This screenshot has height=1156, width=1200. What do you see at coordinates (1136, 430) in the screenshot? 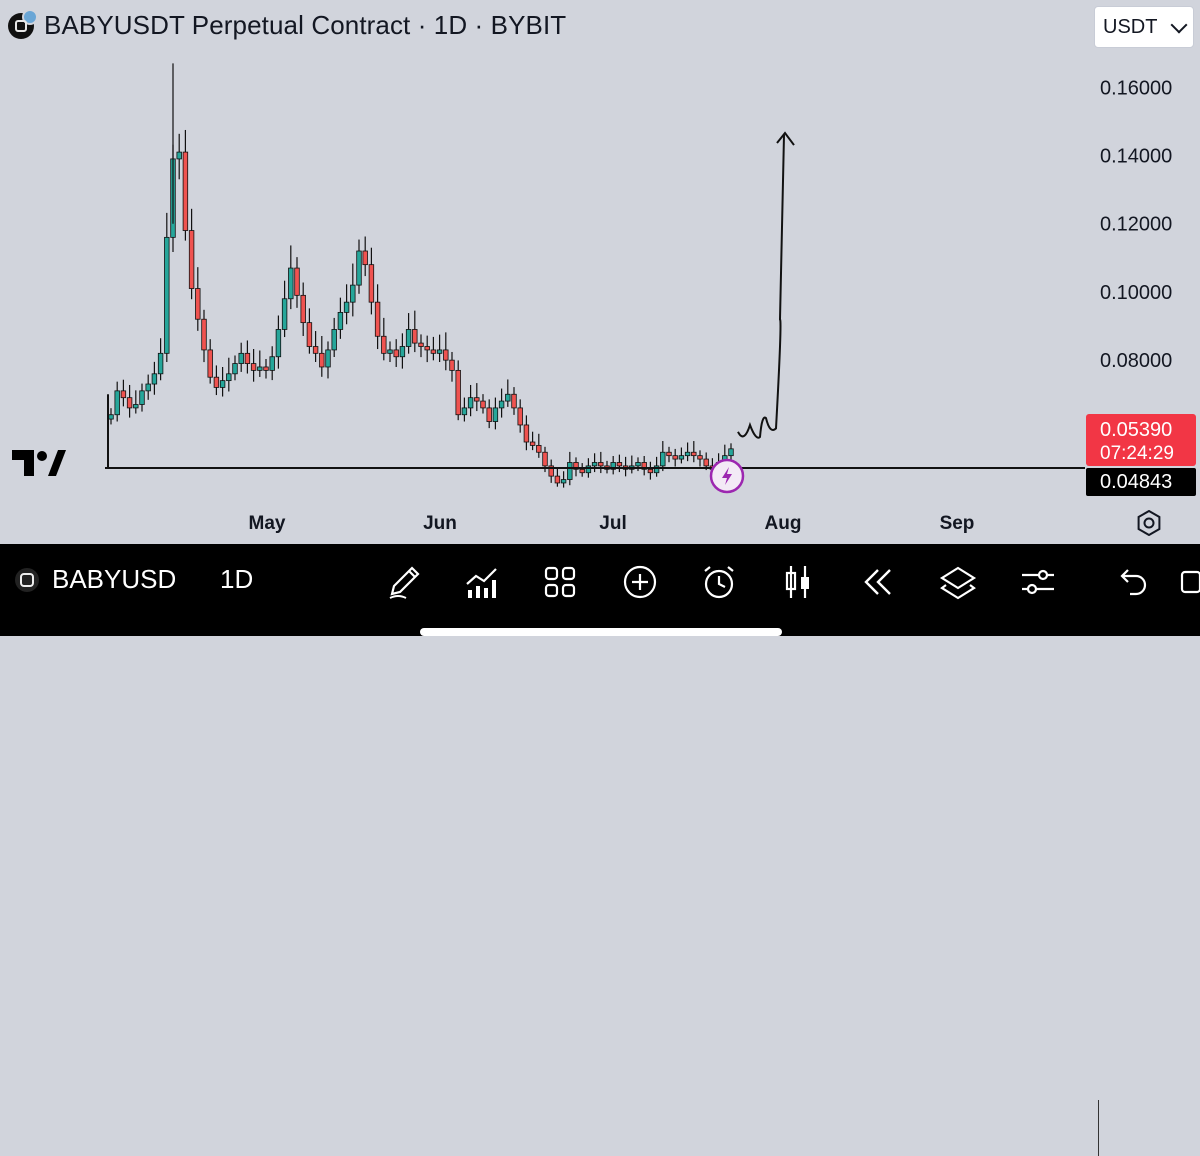
I see `current-price: 0.05390` at bounding box center [1136, 430].